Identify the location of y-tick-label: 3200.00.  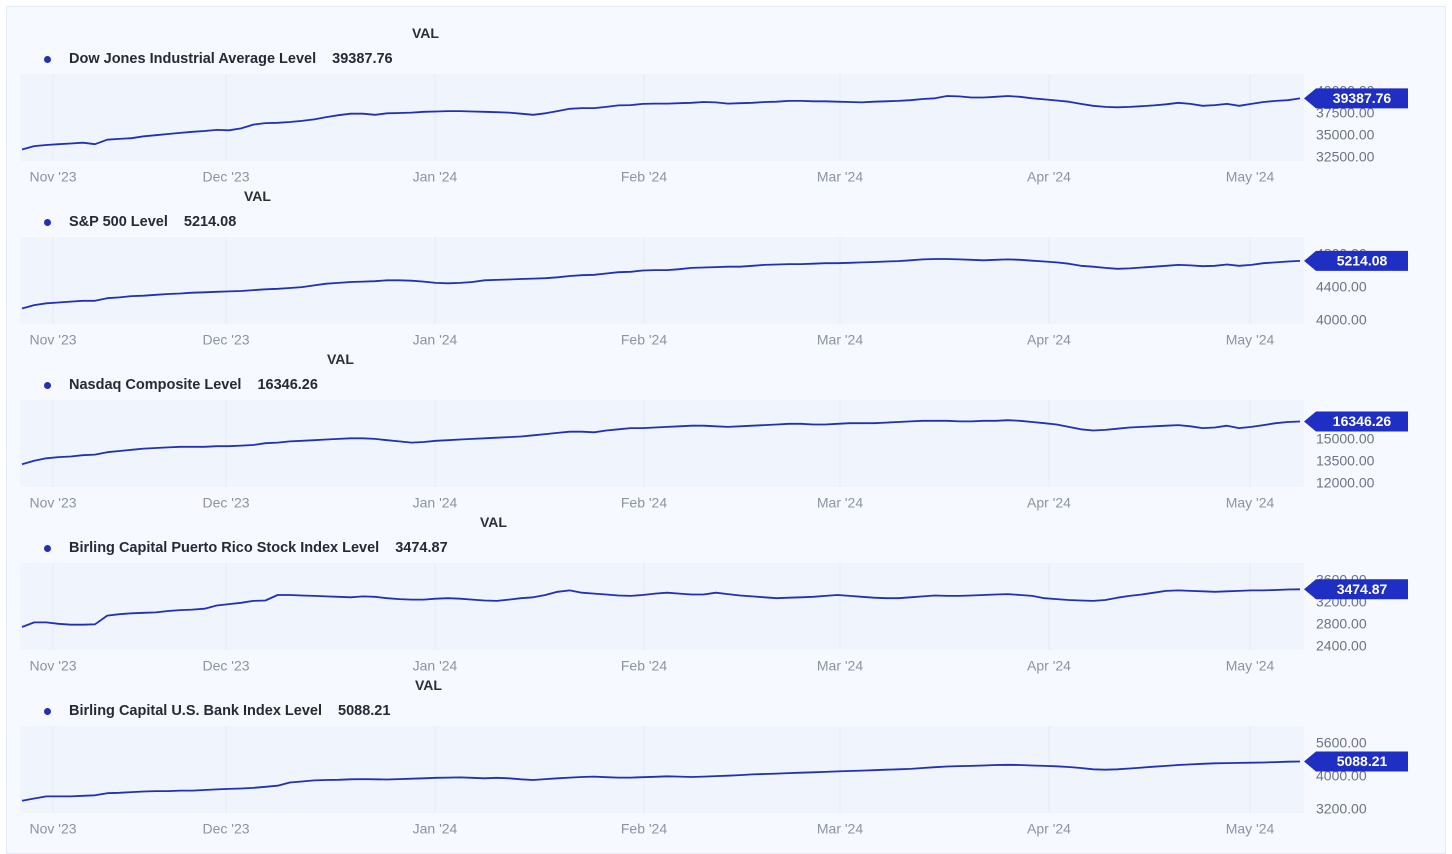
(1341, 809).